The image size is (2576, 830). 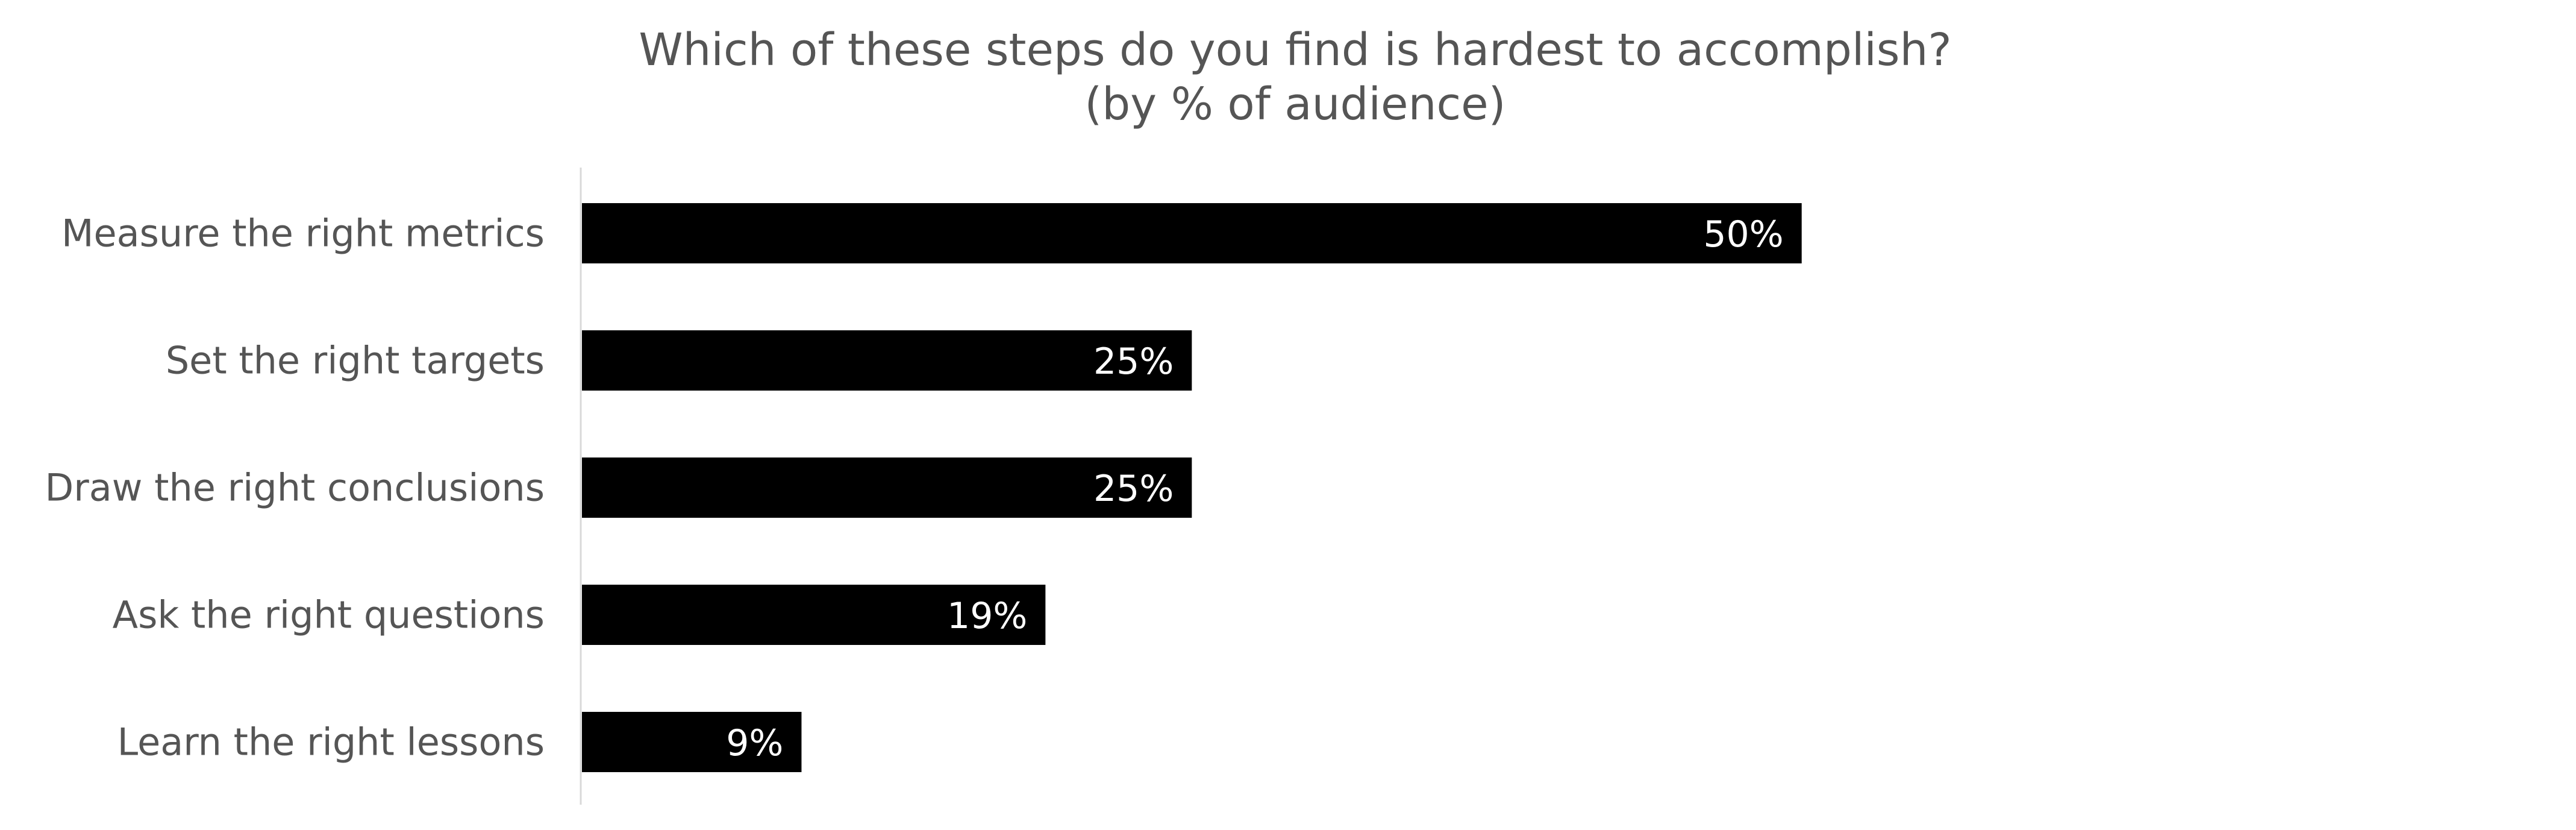 What do you see at coordinates (755, 743) in the screenshot?
I see `data-label: 9%` at bounding box center [755, 743].